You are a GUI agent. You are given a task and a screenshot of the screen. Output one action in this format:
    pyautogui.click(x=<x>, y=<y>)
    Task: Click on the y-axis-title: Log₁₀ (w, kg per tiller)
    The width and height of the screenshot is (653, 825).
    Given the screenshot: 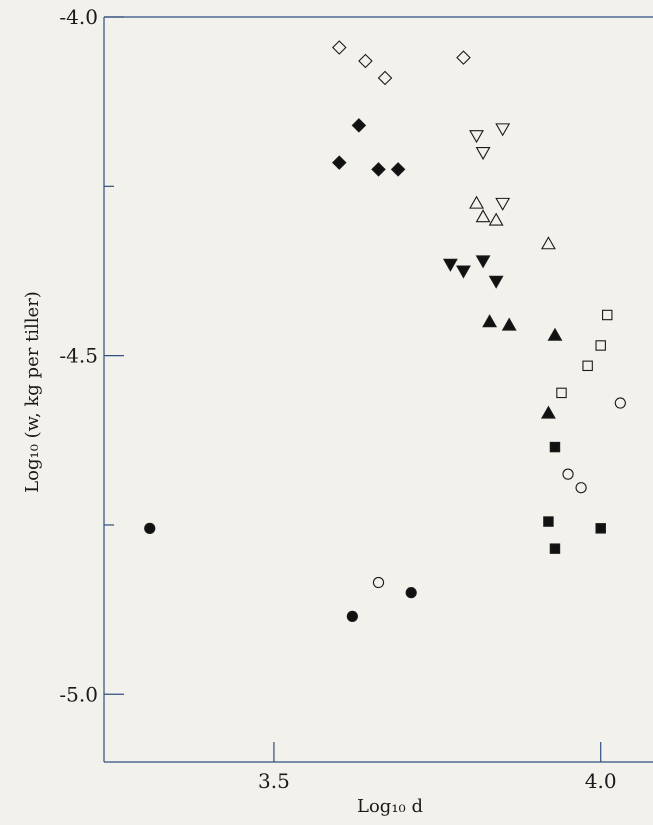 What is the action you would take?
    pyautogui.click(x=32, y=392)
    